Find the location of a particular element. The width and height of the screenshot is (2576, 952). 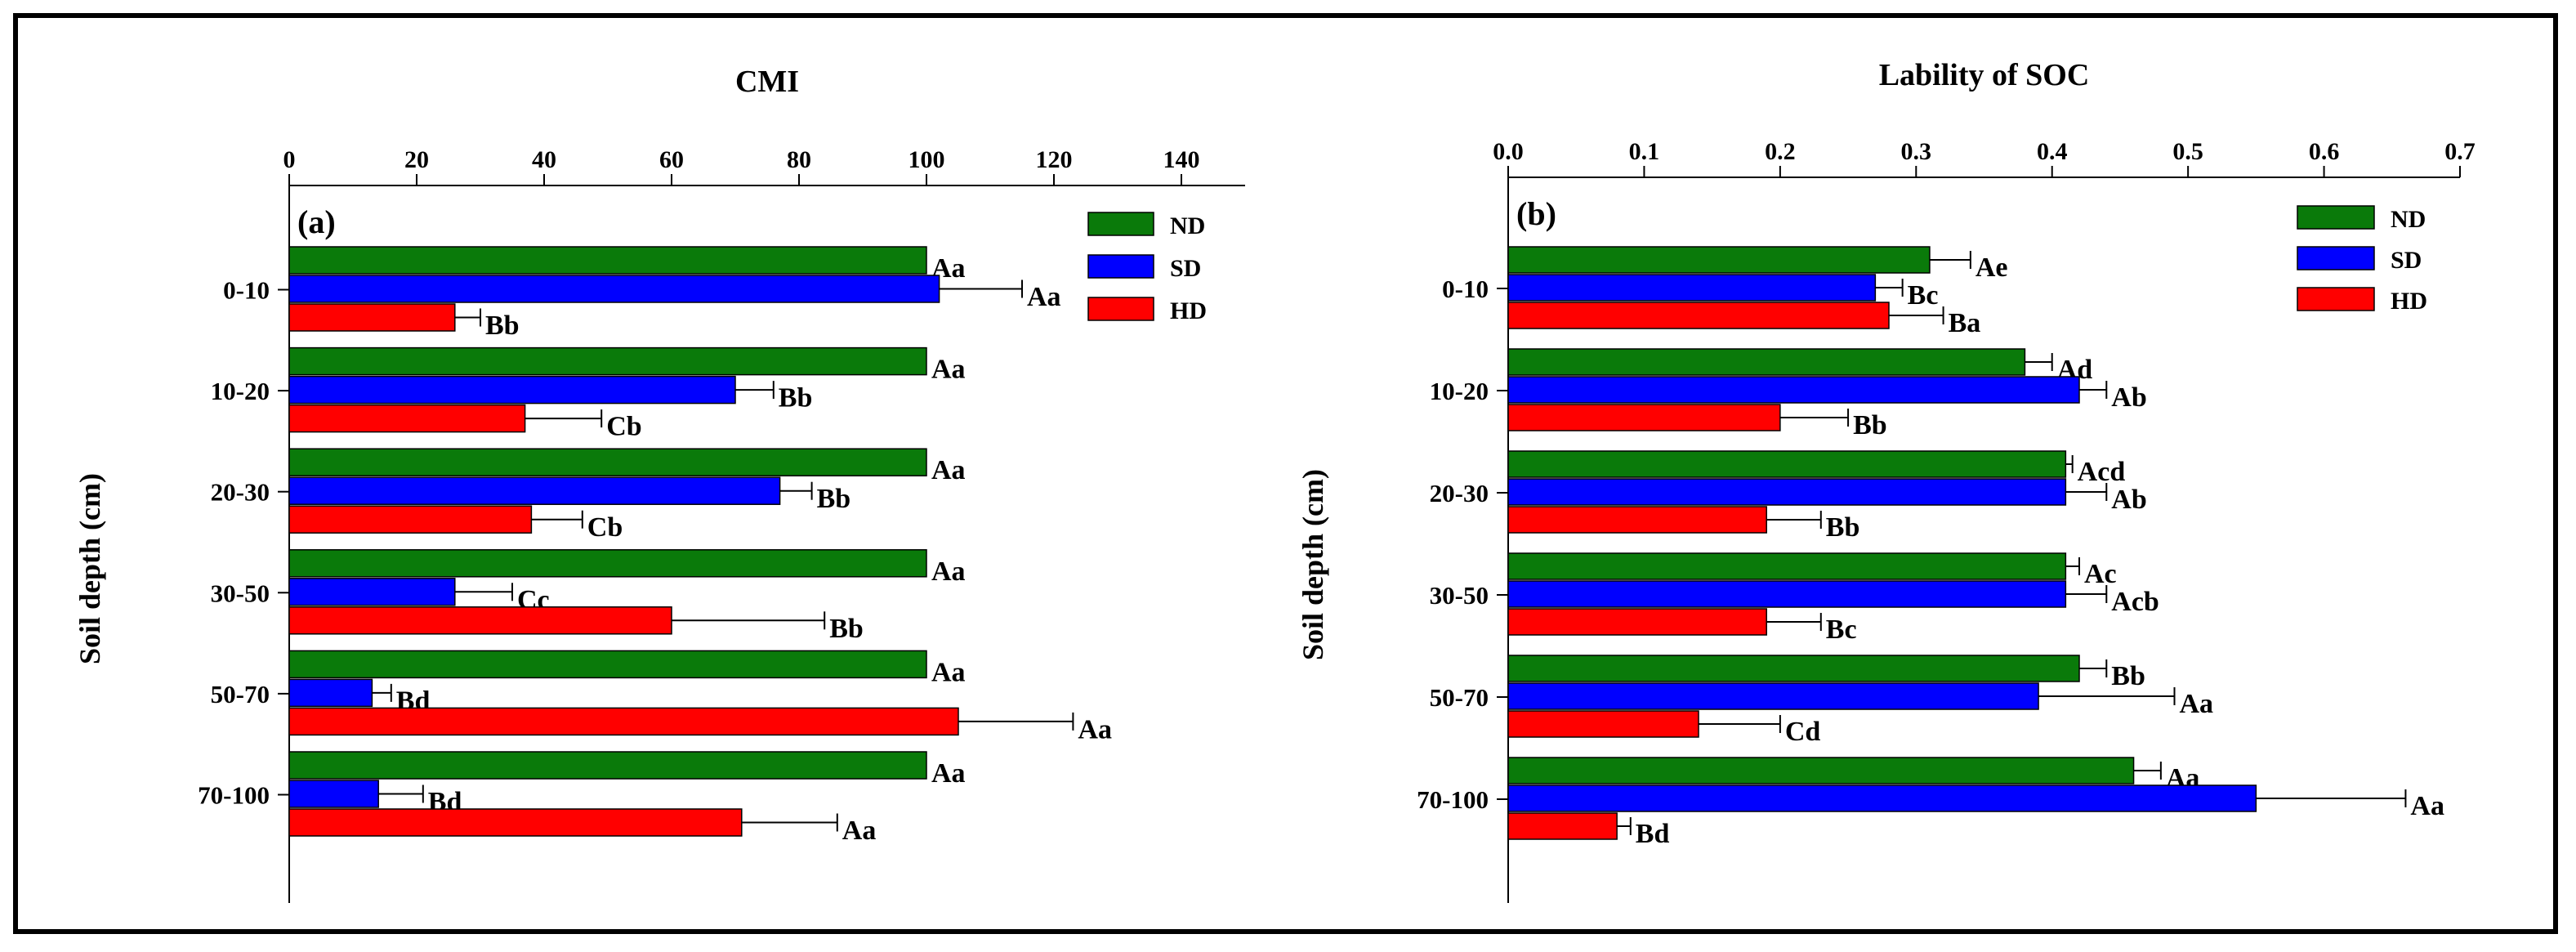

significance-label: Acb is located at coordinates (2135, 602).